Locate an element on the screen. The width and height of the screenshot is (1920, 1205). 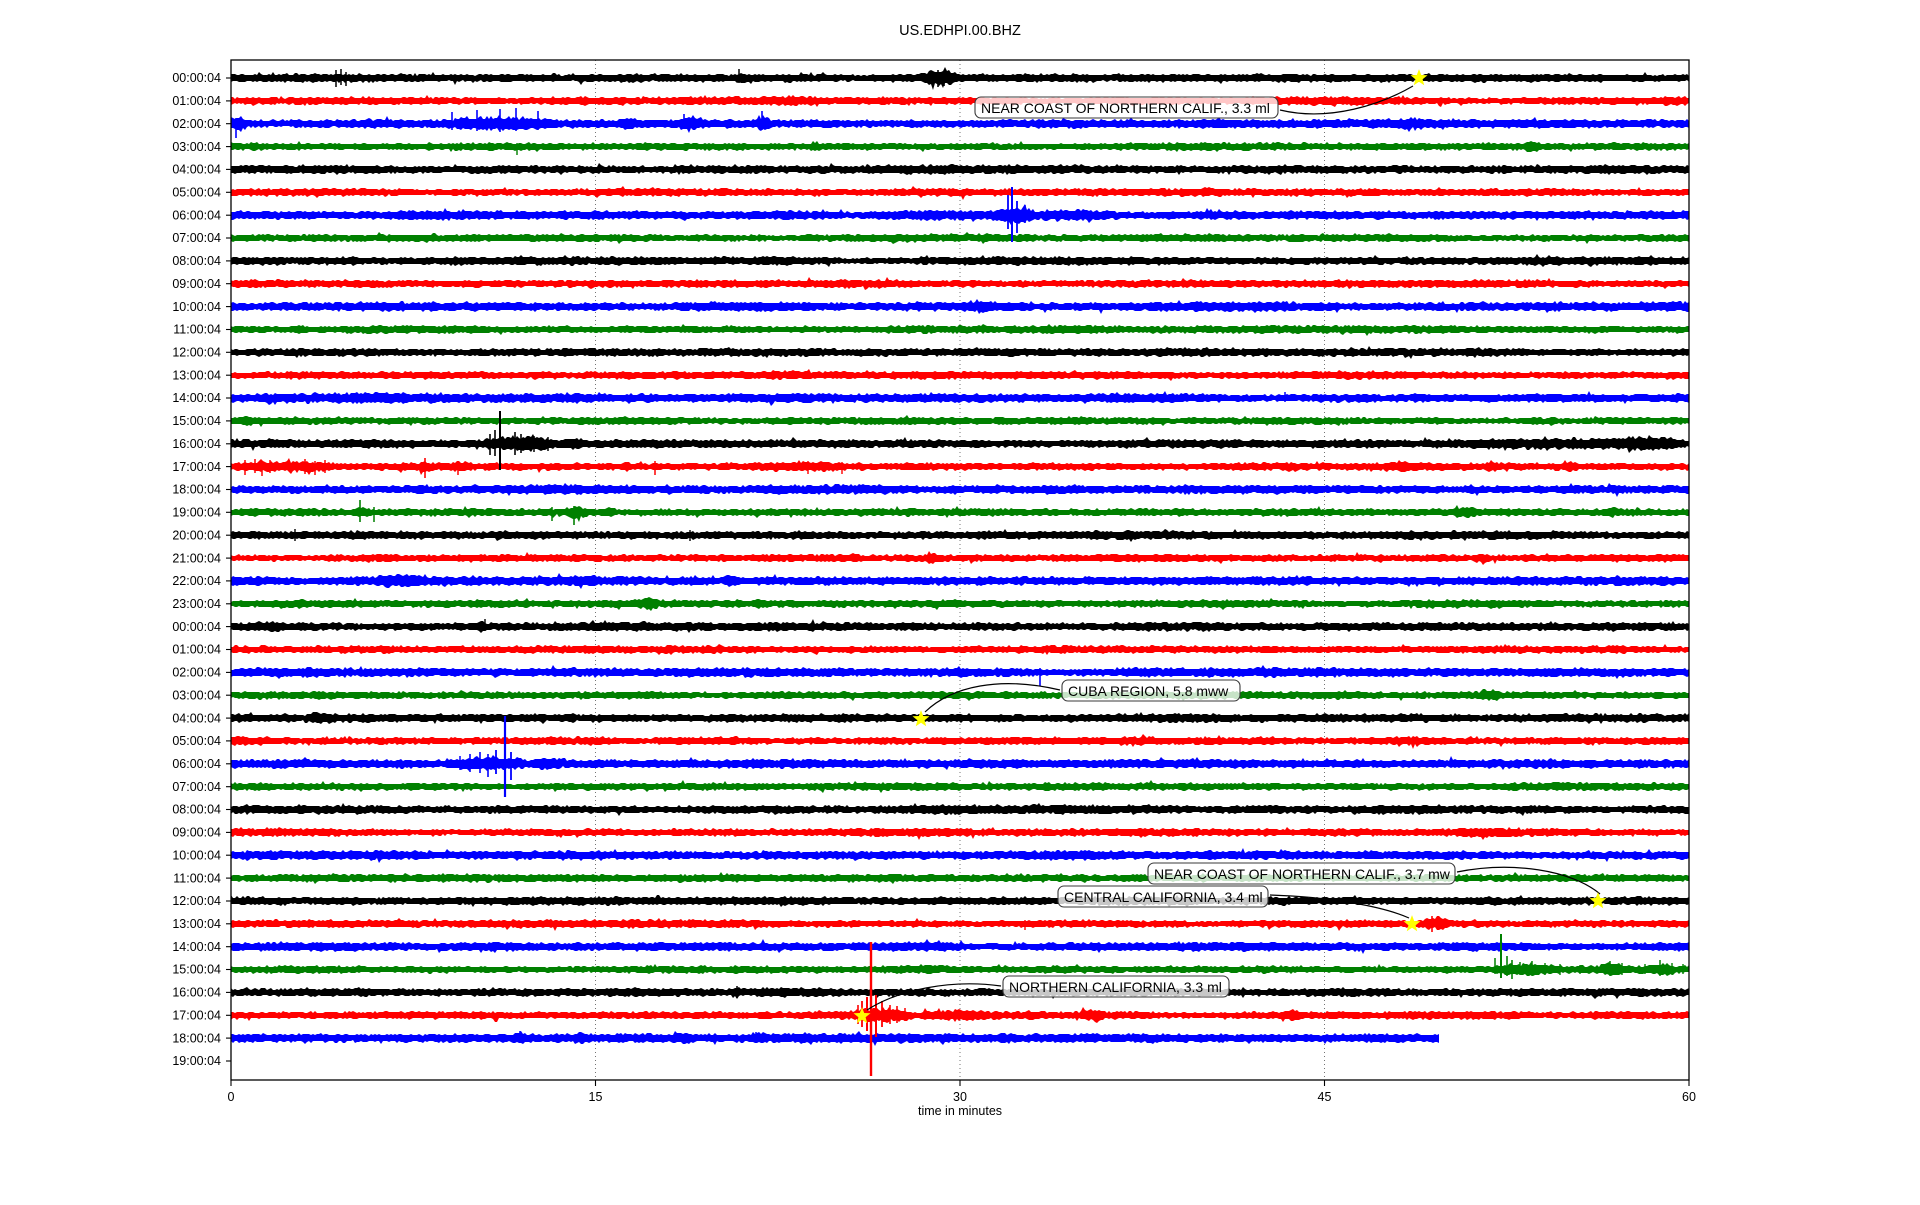
svg-text: 21:00:04 is located at coordinates (196, 558).